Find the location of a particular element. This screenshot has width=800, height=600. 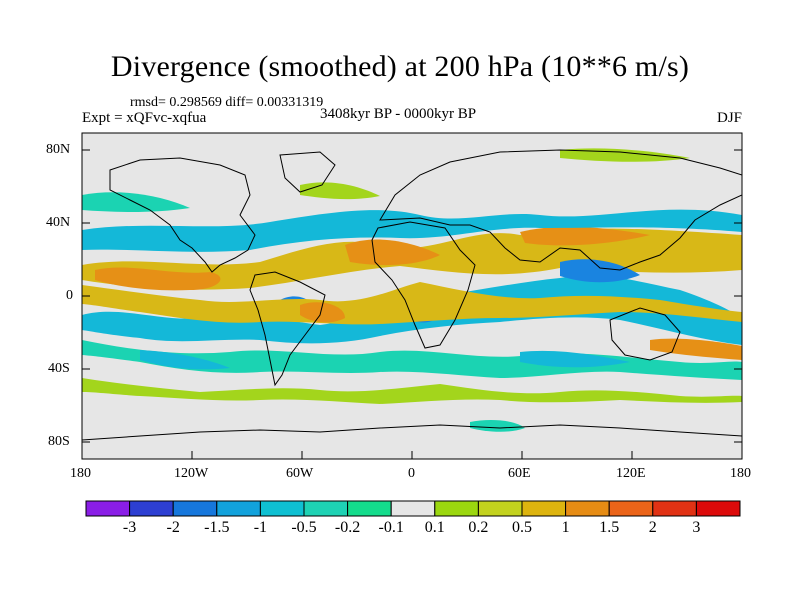

colorbar-label: 1 is located at coordinates (565, 527).